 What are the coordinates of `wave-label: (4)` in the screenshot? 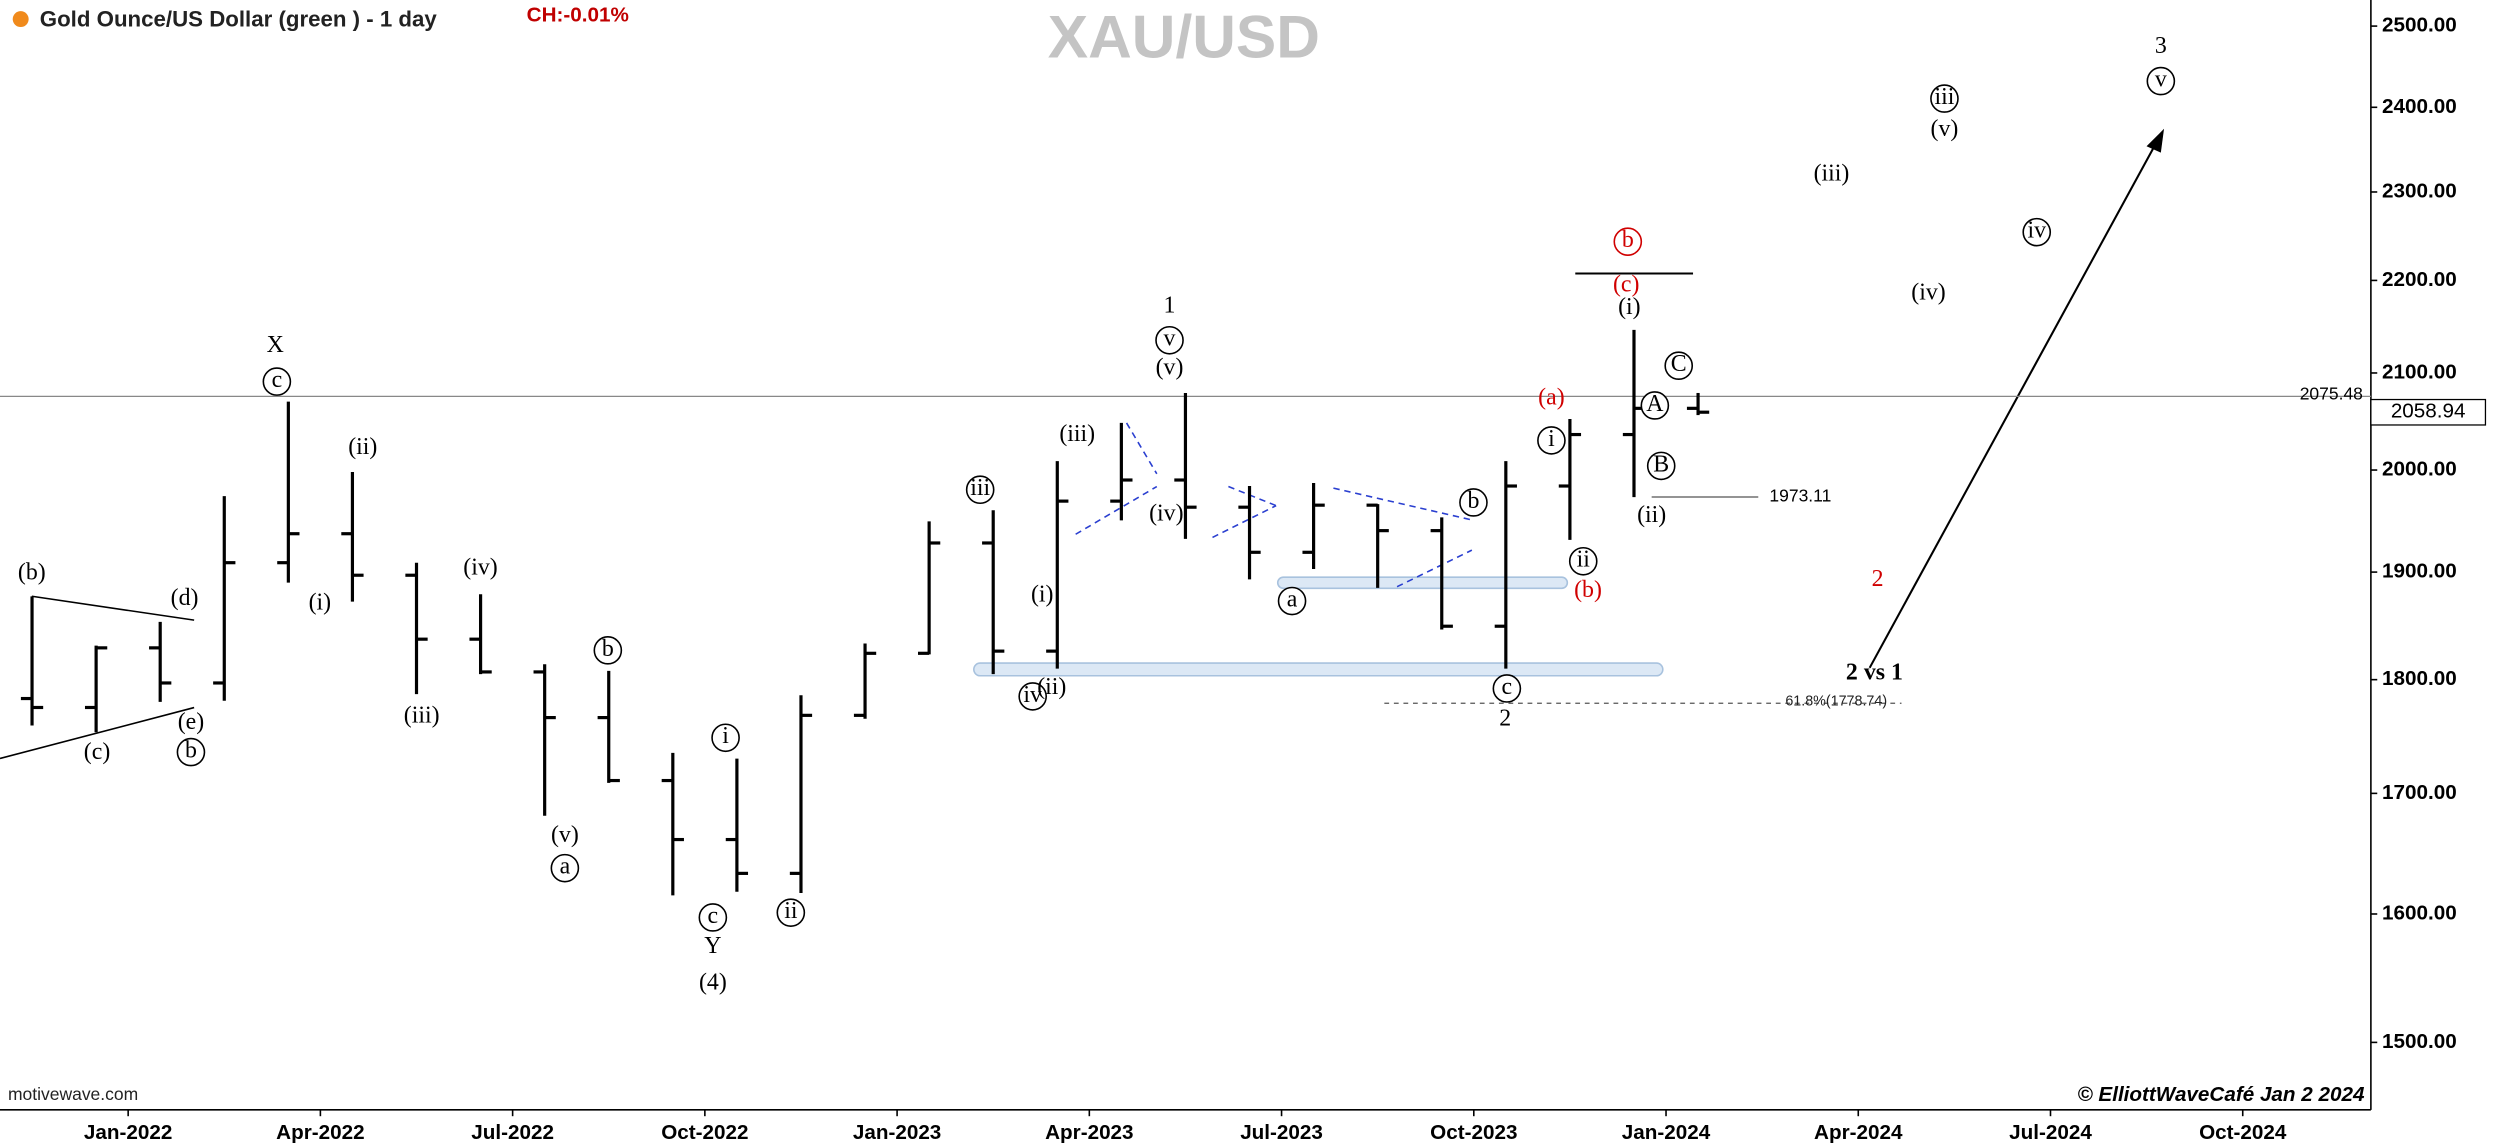 It's located at (713, 983).